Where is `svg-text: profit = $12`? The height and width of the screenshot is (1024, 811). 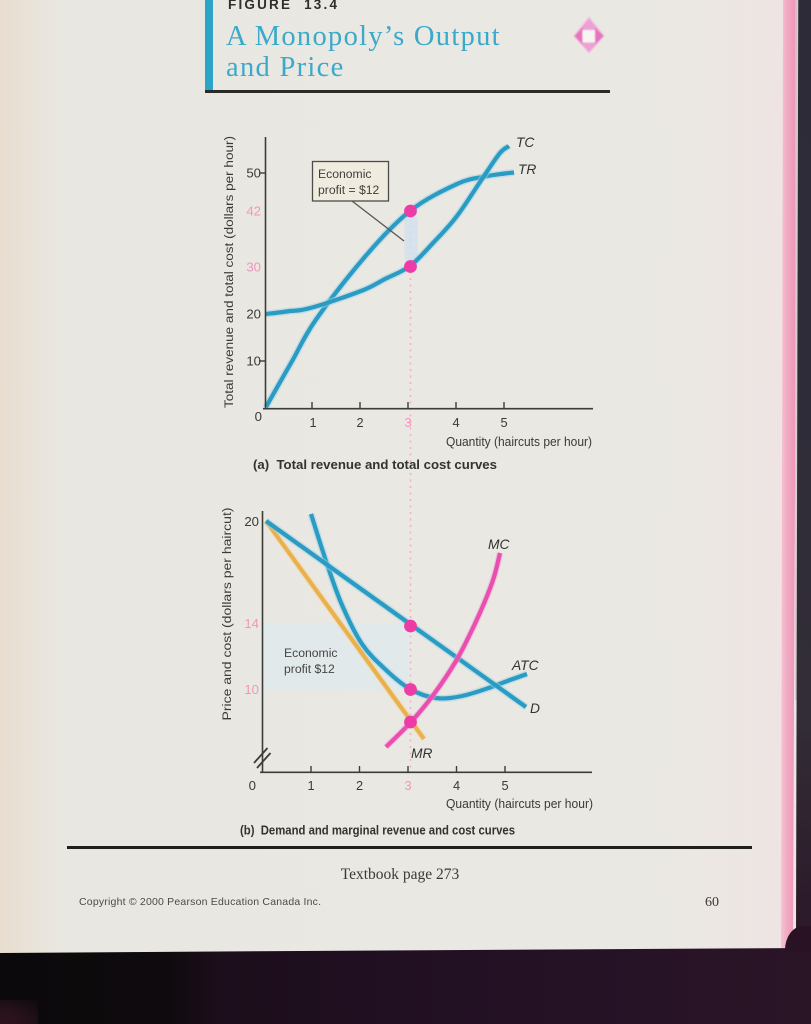
svg-text: profit = $12 is located at coordinates (349, 190).